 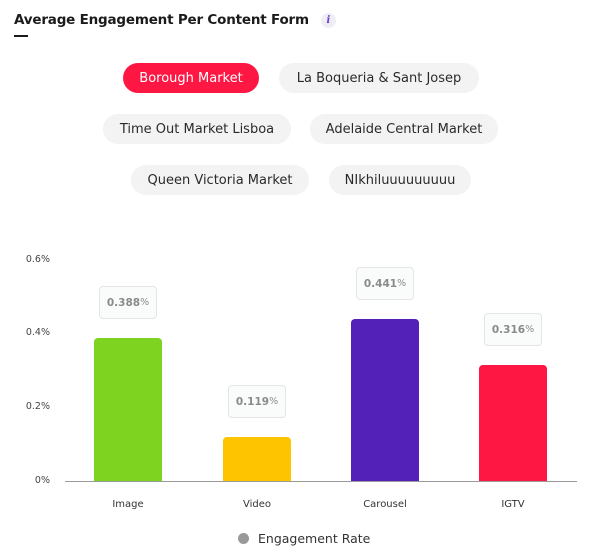 What do you see at coordinates (321, 481) in the screenshot?
I see `x-axis-line` at bounding box center [321, 481].